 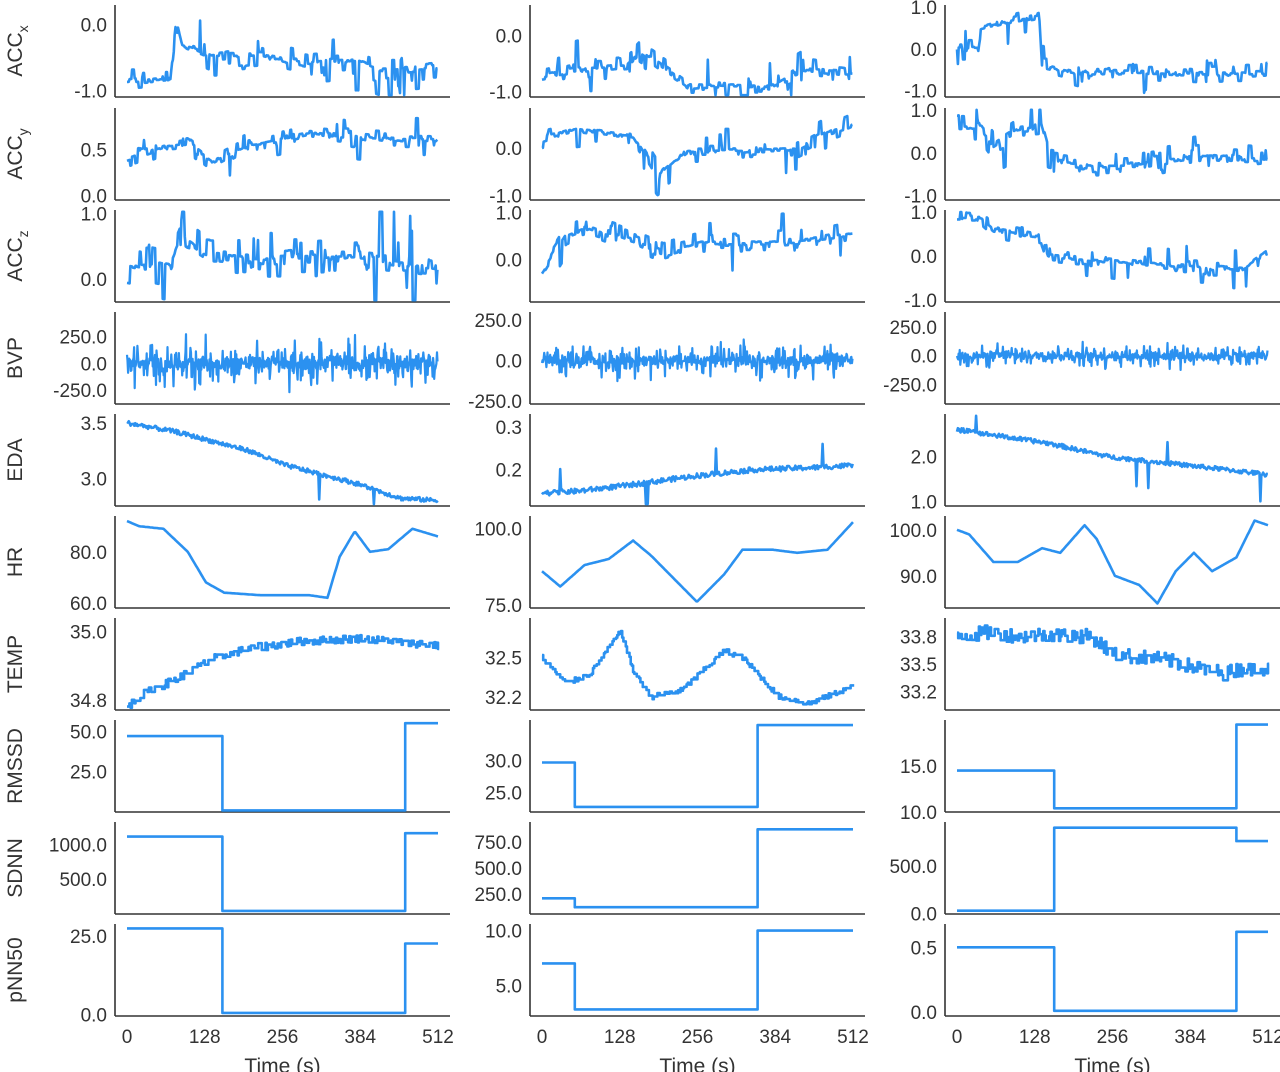 I want to click on y-tick-label: 3.5, so click(x=94, y=424).